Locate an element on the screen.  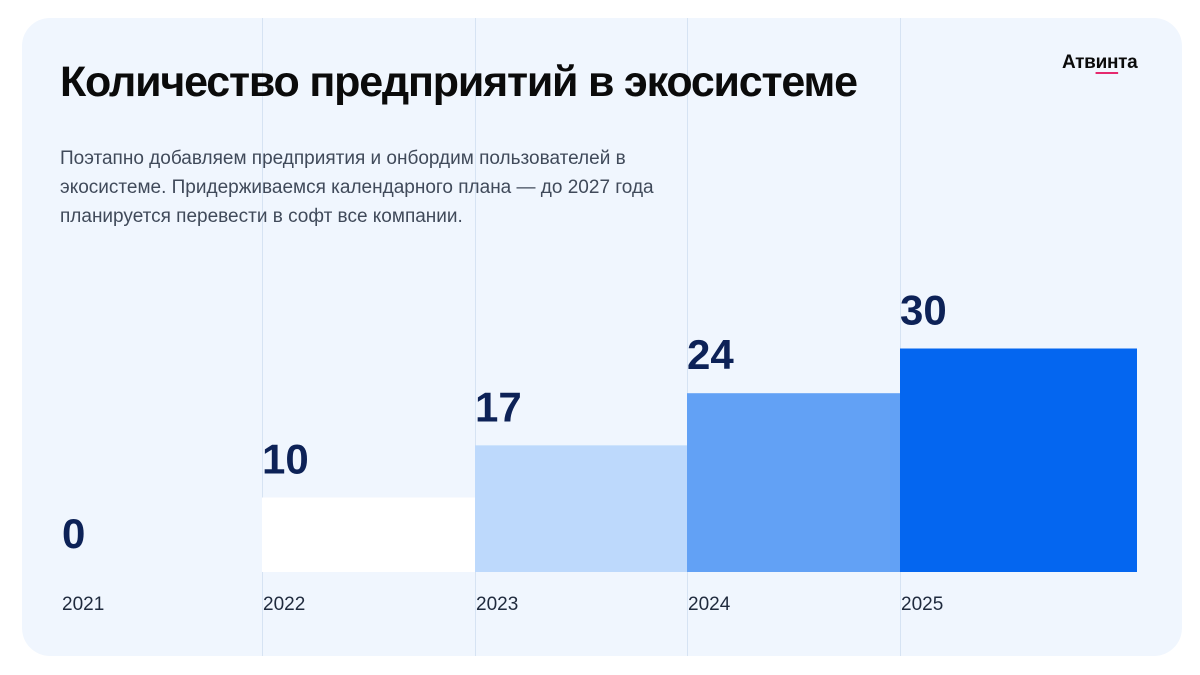
value-label-2022: 10 is located at coordinates (285, 459).